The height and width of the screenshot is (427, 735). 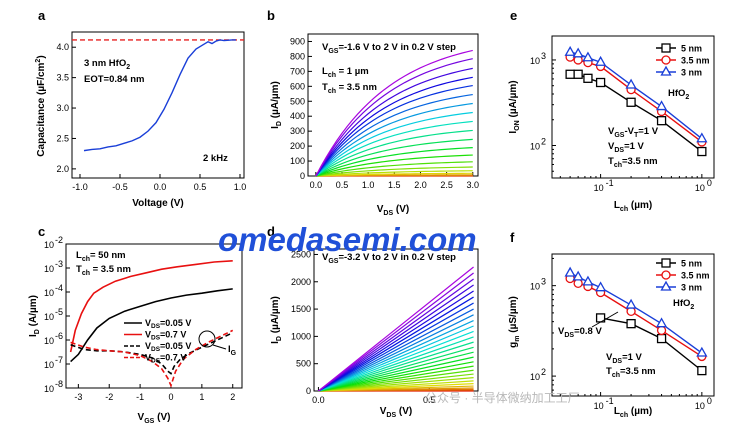 I want to click on panel-c-xtick-label: -1, so click(x=140, y=397).